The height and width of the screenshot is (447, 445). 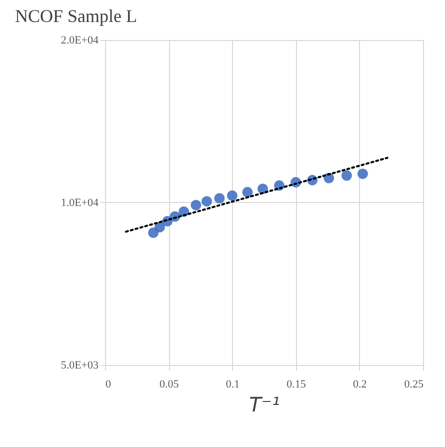 What do you see at coordinates (414, 384) in the screenshot?
I see `x-tick-label: 0.25` at bounding box center [414, 384].